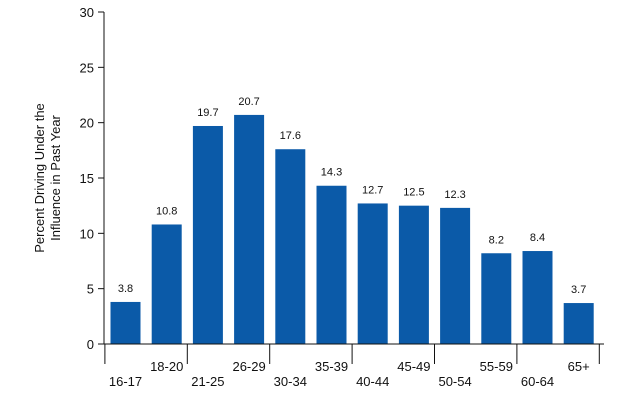  What do you see at coordinates (496, 366) in the screenshot?
I see `x-tick-label: 55-59` at bounding box center [496, 366].